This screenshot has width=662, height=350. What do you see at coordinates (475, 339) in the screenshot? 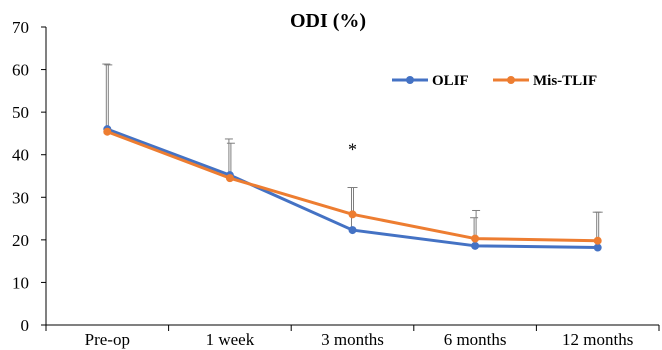
I see `x-tick-label: 6 months` at bounding box center [475, 339].